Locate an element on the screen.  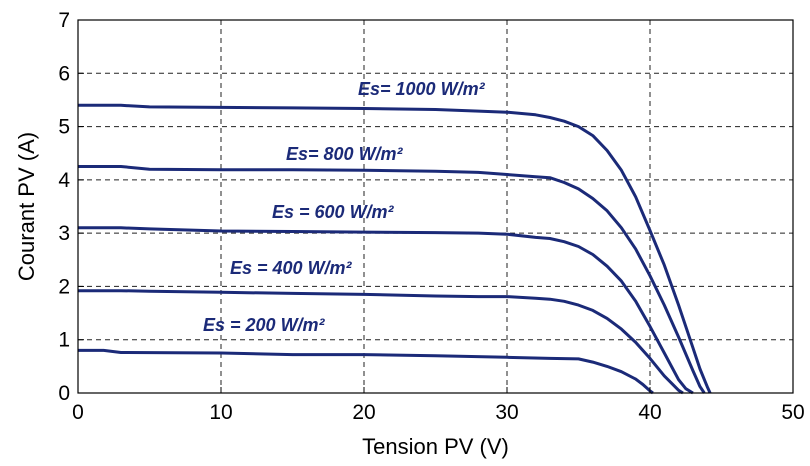
curve-label-2: Es = 600 W/m² is located at coordinates (333, 212).